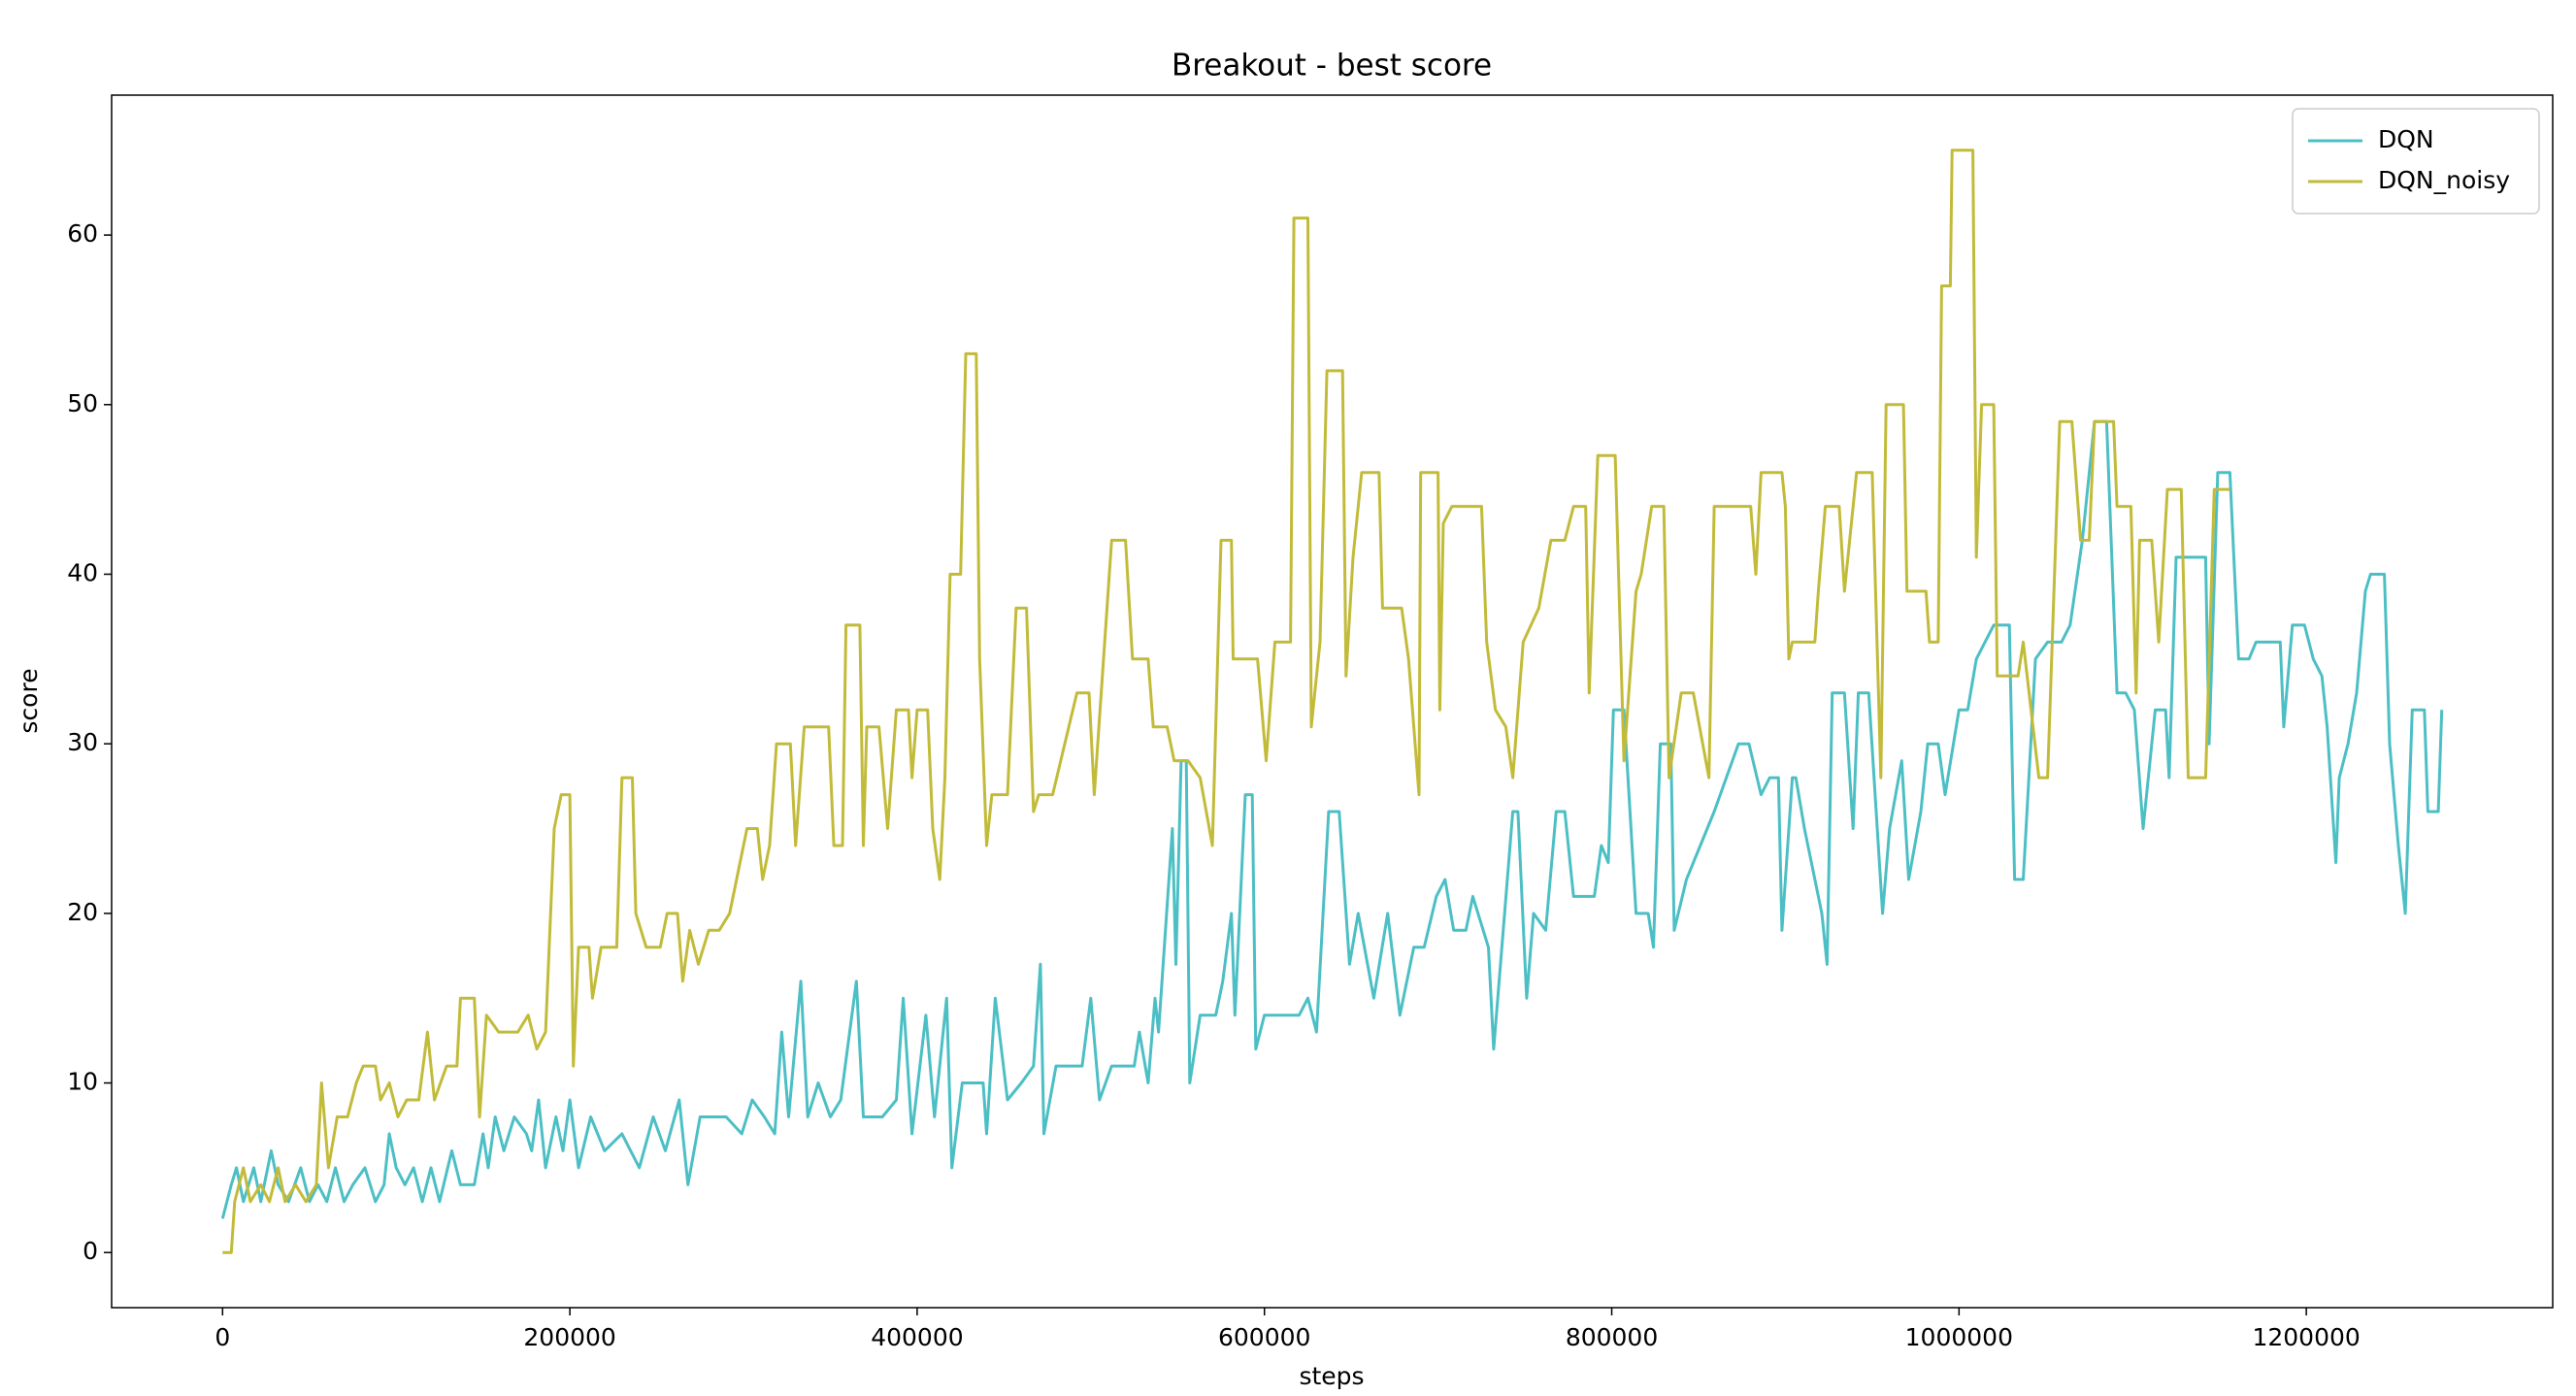  I want to click on y-tick-label: 0, so click(90, 1251).